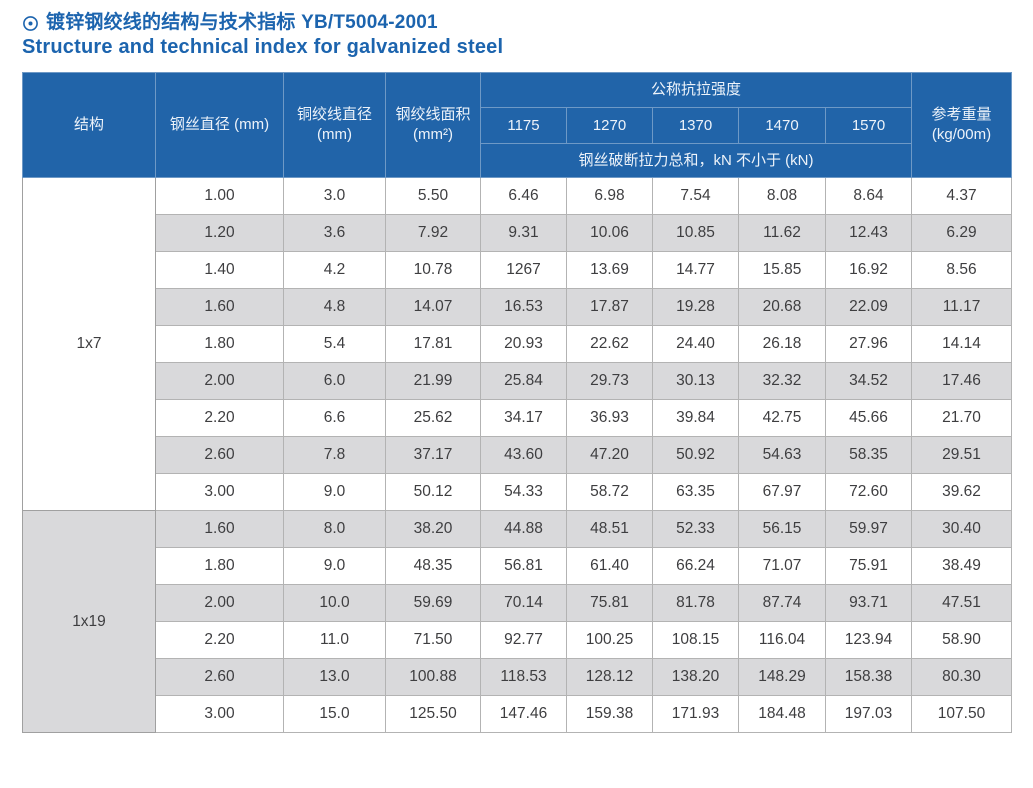 The image size is (1033, 788). What do you see at coordinates (962, 233) in the screenshot?
I see `table-cell: 6.29` at bounding box center [962, 233].